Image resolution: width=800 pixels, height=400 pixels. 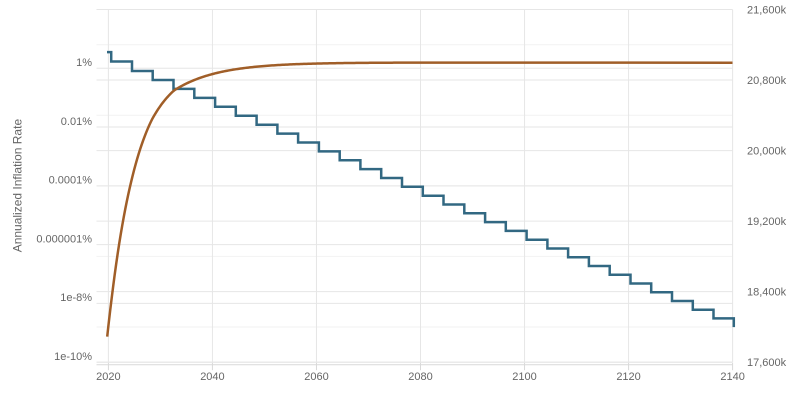 What do you see at coordinates (64, 239) in the screenshot?
I see `svg-text: 0.000001%` at bounding box center [64, 239].